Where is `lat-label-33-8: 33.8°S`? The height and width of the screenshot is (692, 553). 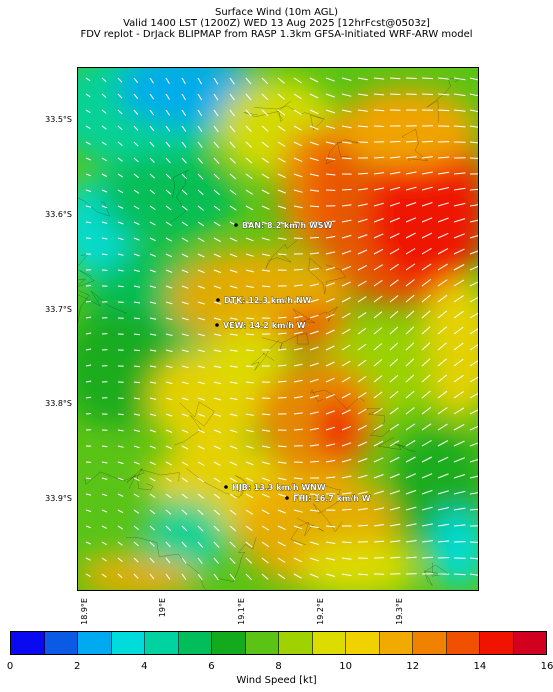 lat-label-33-8: 33.8°S is located at coordinates (58, 403).